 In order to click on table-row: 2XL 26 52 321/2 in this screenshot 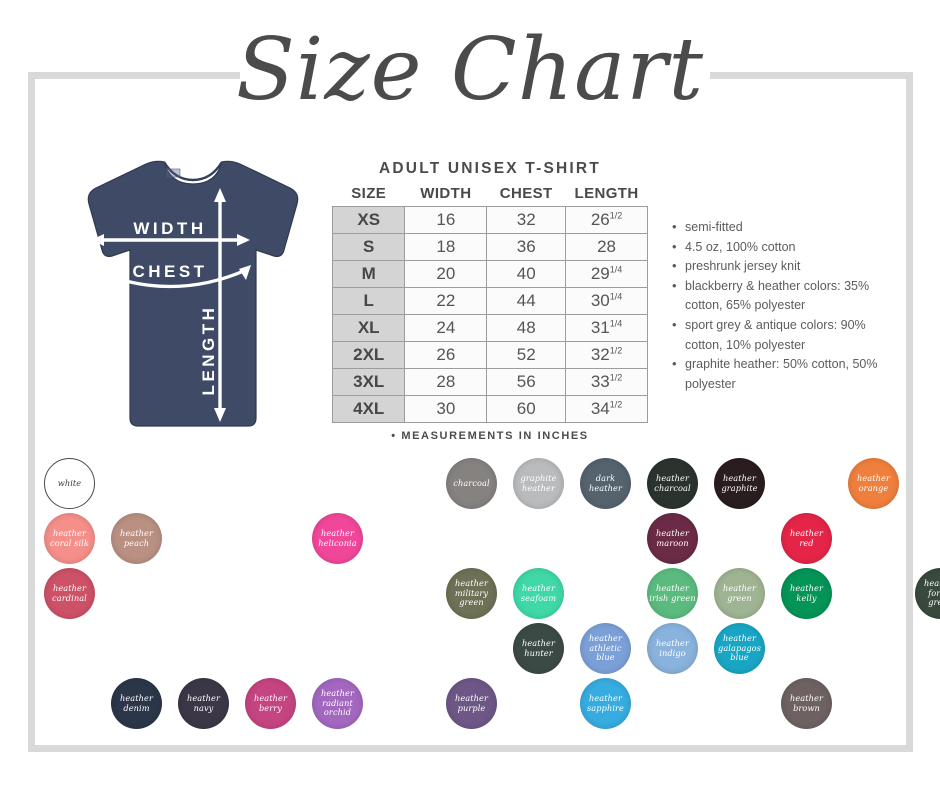, I will do `click(489, 355)`.